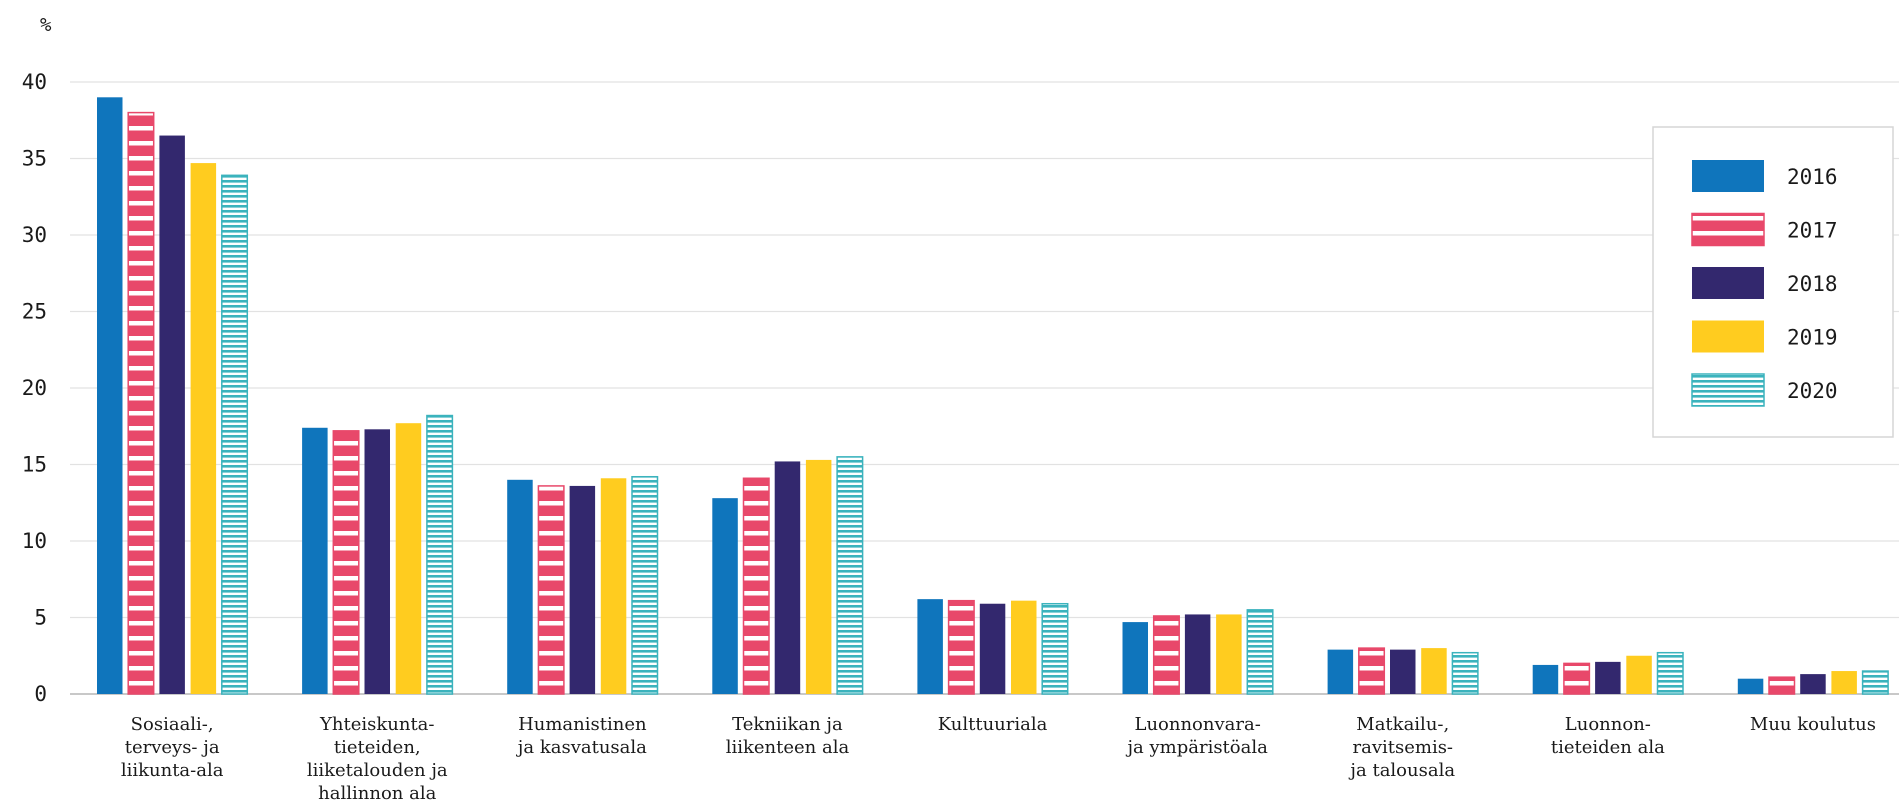 This screenshot has height=805, width=1899. What do you see at coordinates (1728, 176) in the screenshot?
I see `legend-swatch-2016` at bounding box center [1728, 176].